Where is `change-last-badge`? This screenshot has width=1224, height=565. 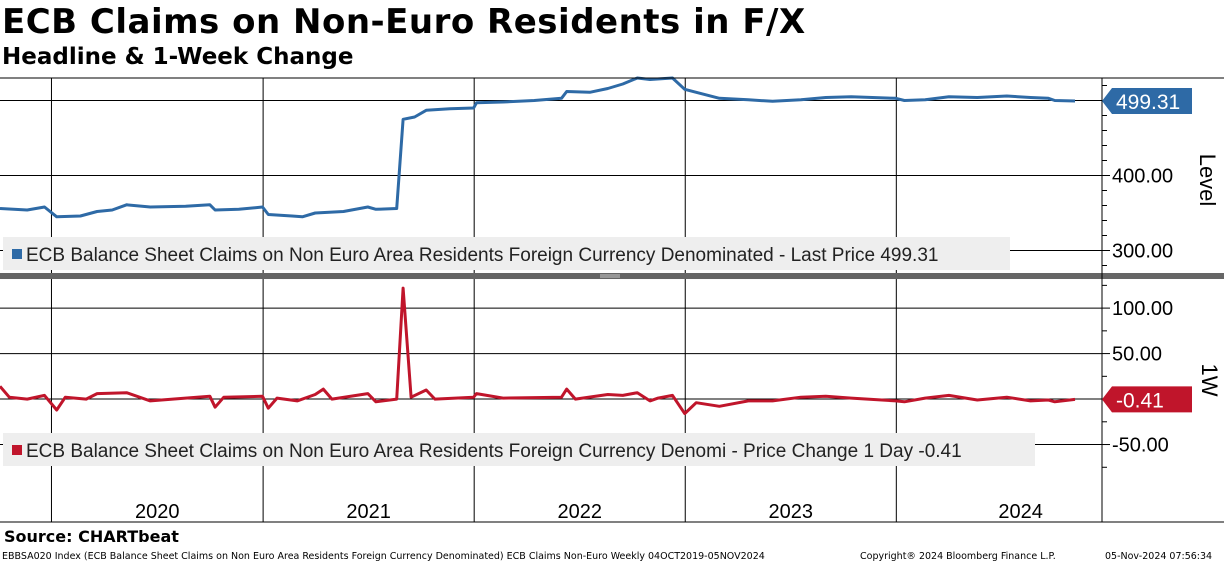 change-last-badge is located at coordinates (1147, 399).